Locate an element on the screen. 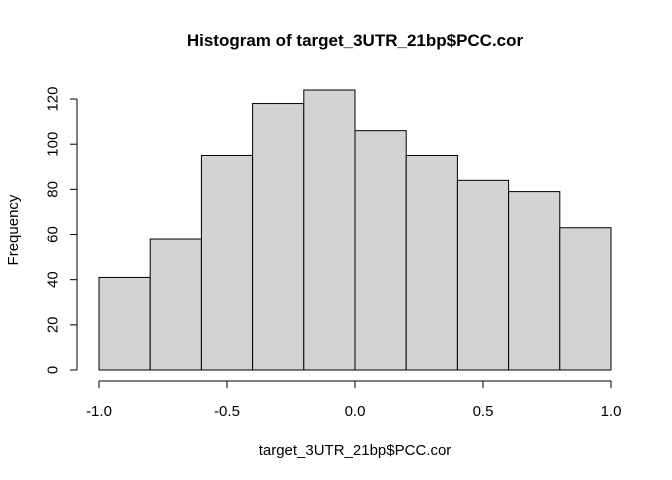 Image resolution: width=672 pixels, height=480 pixels. x-tick-label: -1.0 is located at coordinates (99, 411).